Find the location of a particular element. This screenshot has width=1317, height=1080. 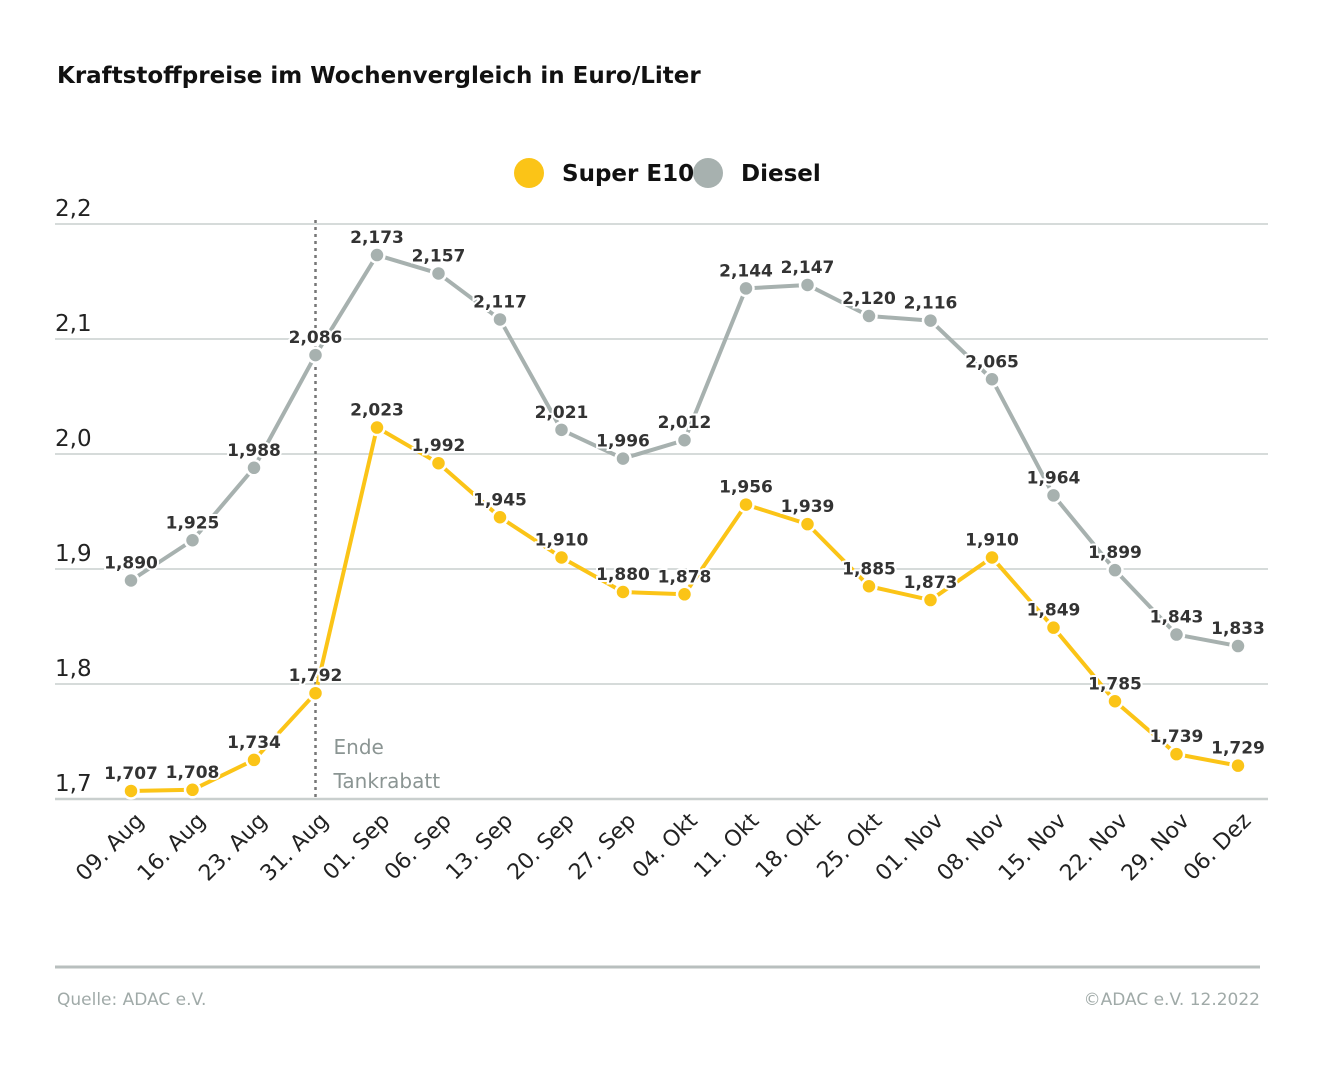

data-label: 2,116 is located at coordinates (931, 304).